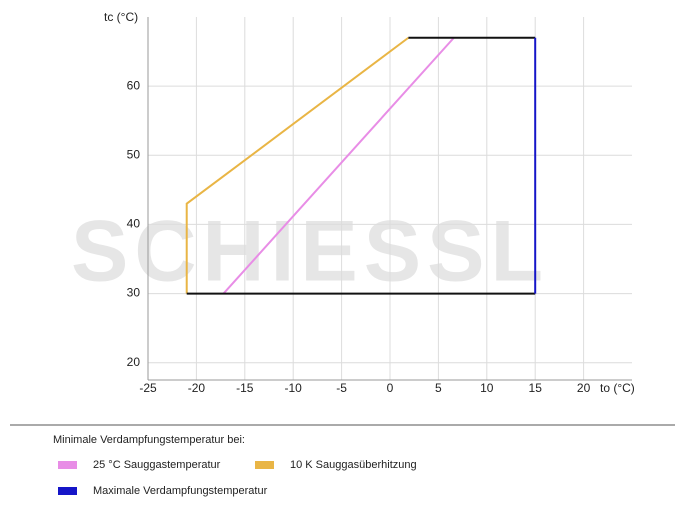 This screenshot has width=685, height=519. I want to click on legend-title: Minimale Verdampfungstemperatur bei:, so click(149, 440).